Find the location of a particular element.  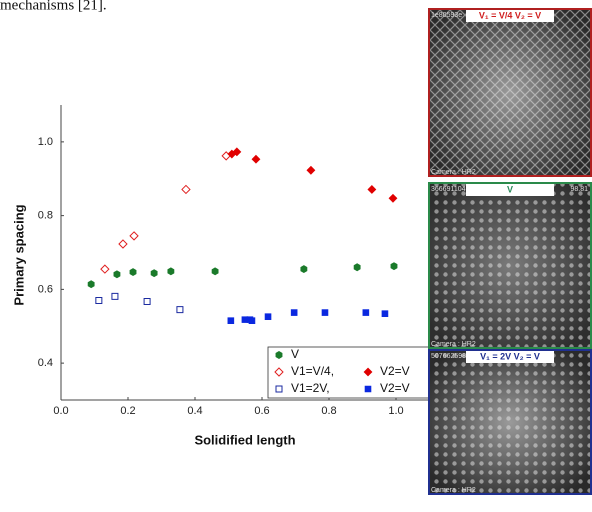

legend-box is located at coordinates (349, 372).